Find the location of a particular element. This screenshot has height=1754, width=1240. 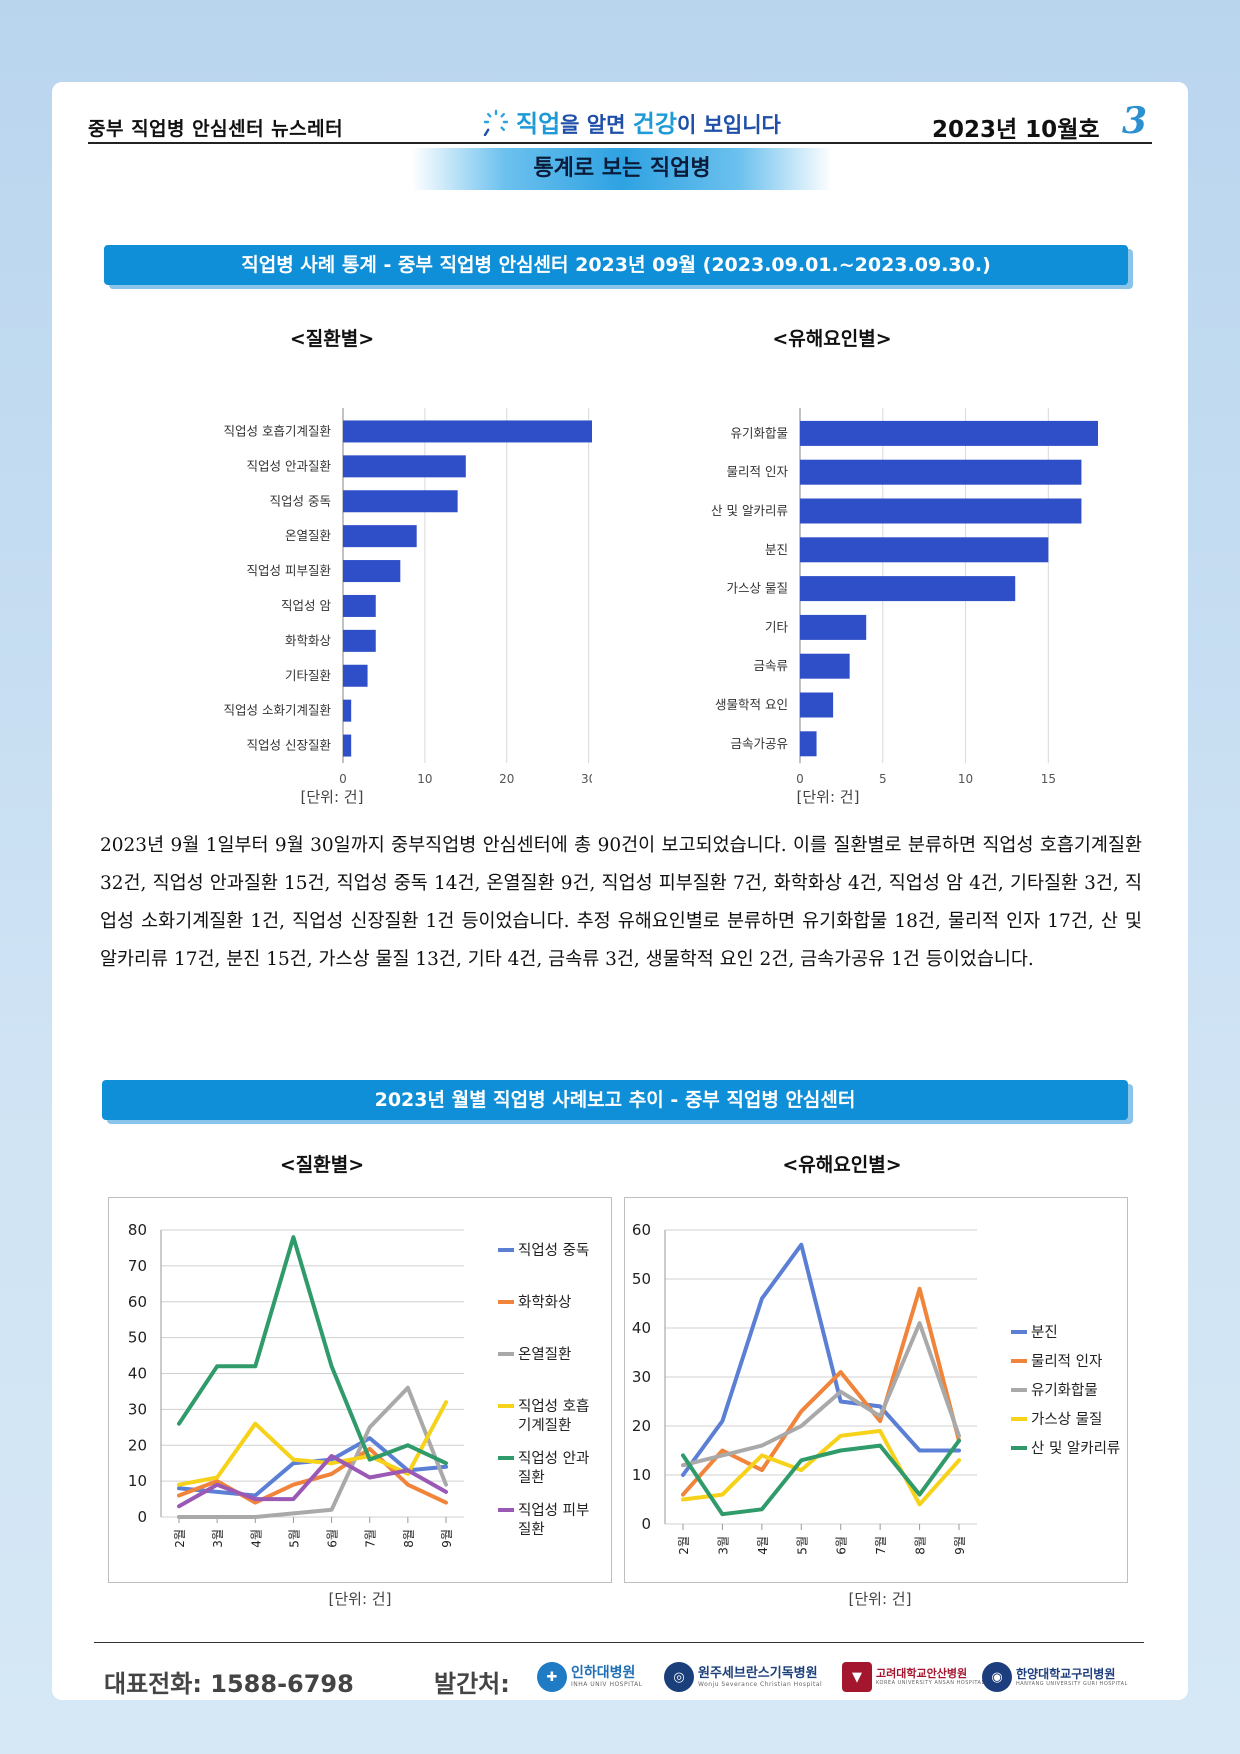

disease-bar-category-label: 직업성 중독 is located at coordinates (300, 500).